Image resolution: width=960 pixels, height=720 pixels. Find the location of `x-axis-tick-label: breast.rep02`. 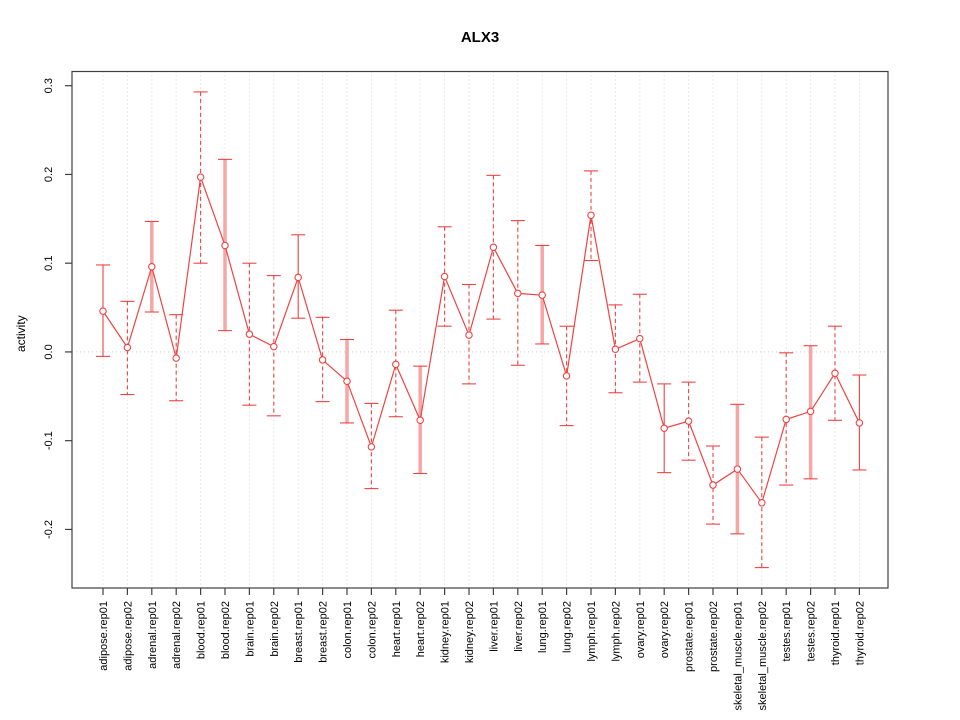

x-axis-tick-label: breast.rep02 is located at coordinates (324, 632).